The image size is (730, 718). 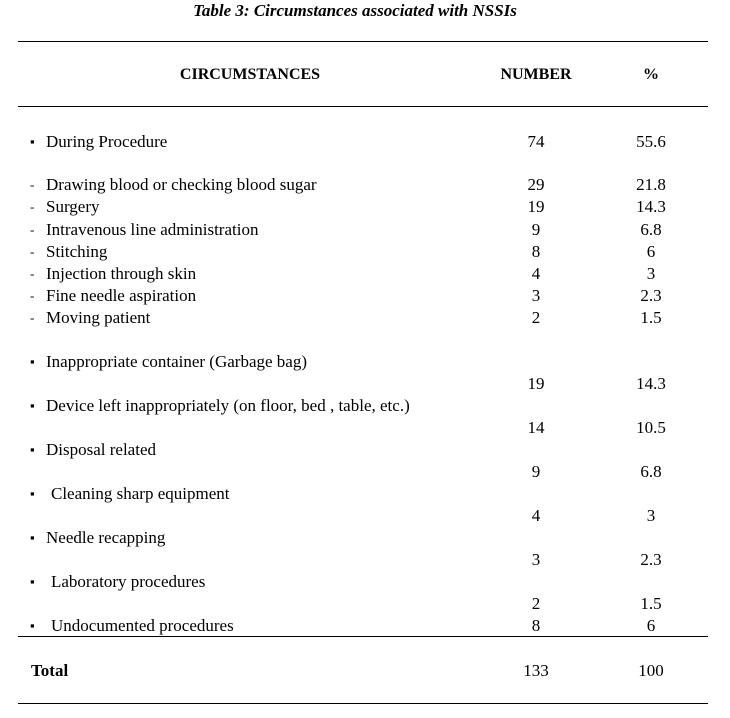 What do you see at coordinates (536, 74) in the screenshot?
I see `header-number: NUMBER` at bounding box center [536, 74].